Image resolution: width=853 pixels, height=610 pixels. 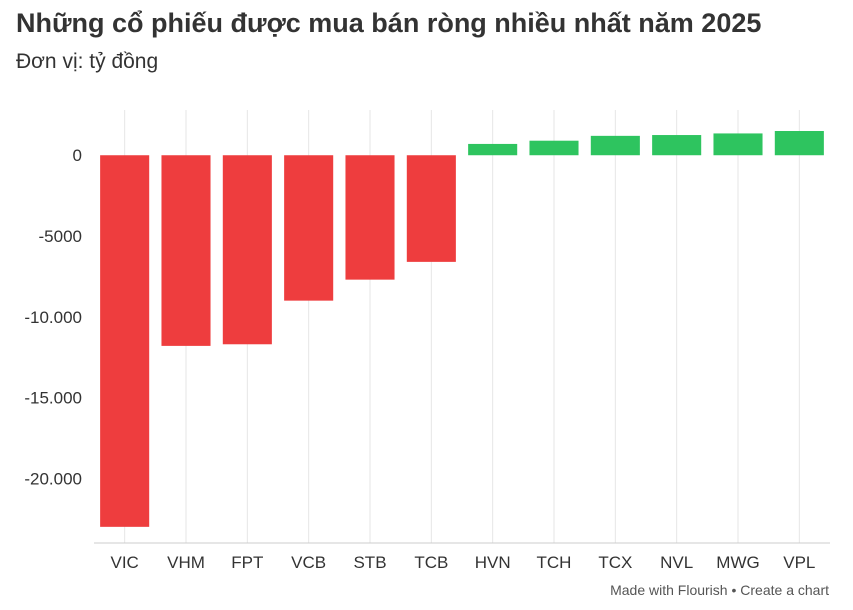 I want to click on made-with-flourish-link: Made with Flourish, so click(x=669, y=590).